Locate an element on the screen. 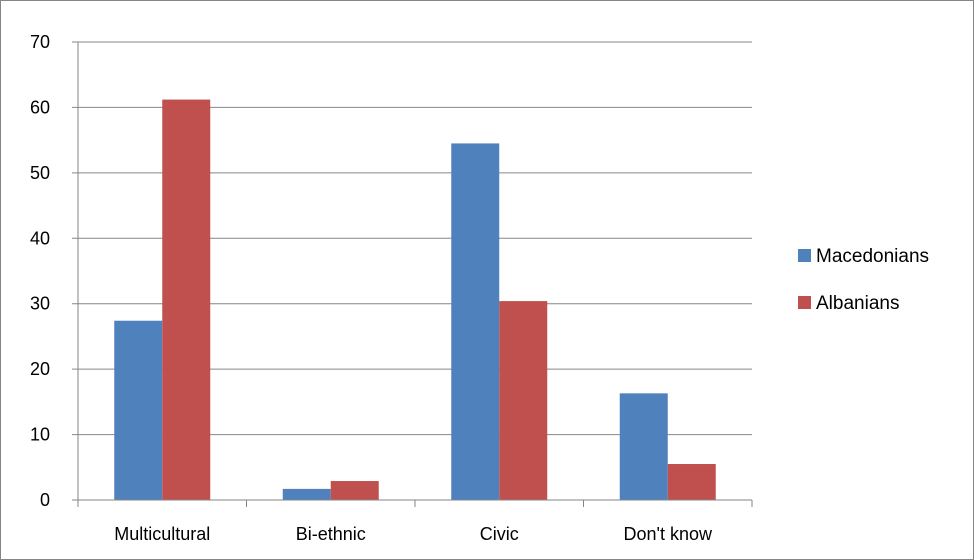  bar-albanians-don-t-know is located at coordinates (691, 482).